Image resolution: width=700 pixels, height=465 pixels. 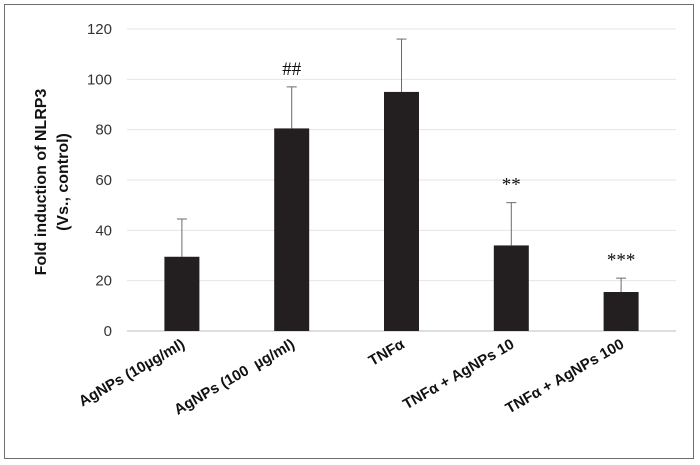 What do you see at coordinates (99, 29) in the screenshot?
I see `y-tick-label-120: 120` at bounding box center [99, 29].